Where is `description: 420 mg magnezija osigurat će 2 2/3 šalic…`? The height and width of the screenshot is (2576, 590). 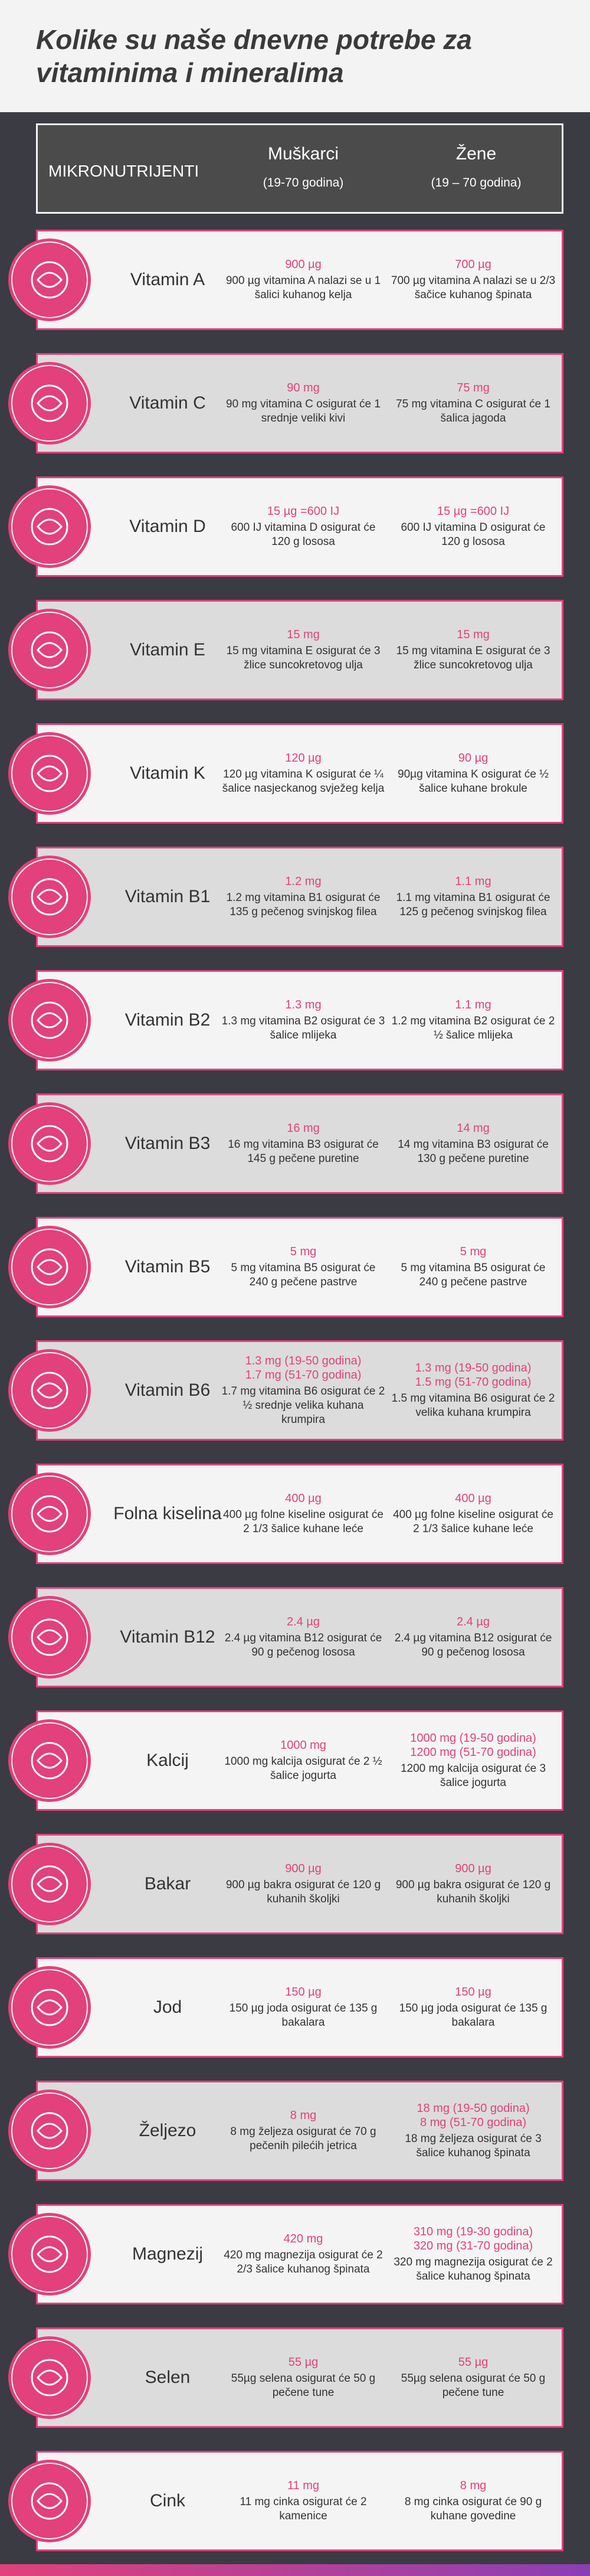 description: 420 mg magnezija osigurat će 2 2/3 šalic… is located at coordinates (303, 2262).